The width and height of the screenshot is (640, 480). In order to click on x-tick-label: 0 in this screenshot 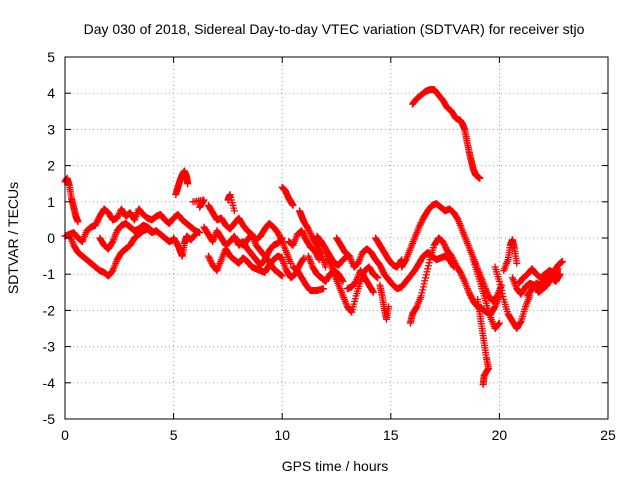, I will do `click(65, 435)`.